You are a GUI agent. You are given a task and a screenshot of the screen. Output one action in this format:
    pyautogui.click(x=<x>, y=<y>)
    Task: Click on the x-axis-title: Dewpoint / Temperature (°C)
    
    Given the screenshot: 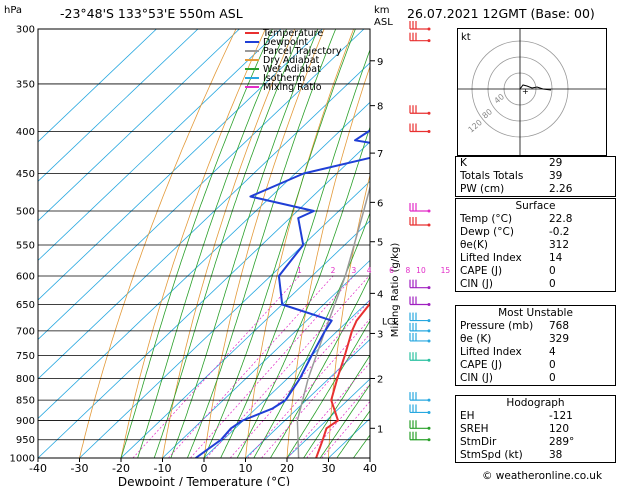 What is the action you would take?
    pyautogui.click(x=204, y=480)
    